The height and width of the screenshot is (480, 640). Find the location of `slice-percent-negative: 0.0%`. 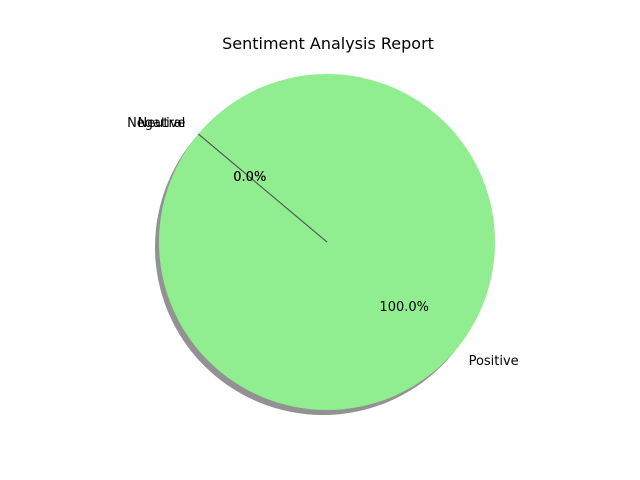

slice-percent-negative: 0.0% is located at coordinates (249, 177).